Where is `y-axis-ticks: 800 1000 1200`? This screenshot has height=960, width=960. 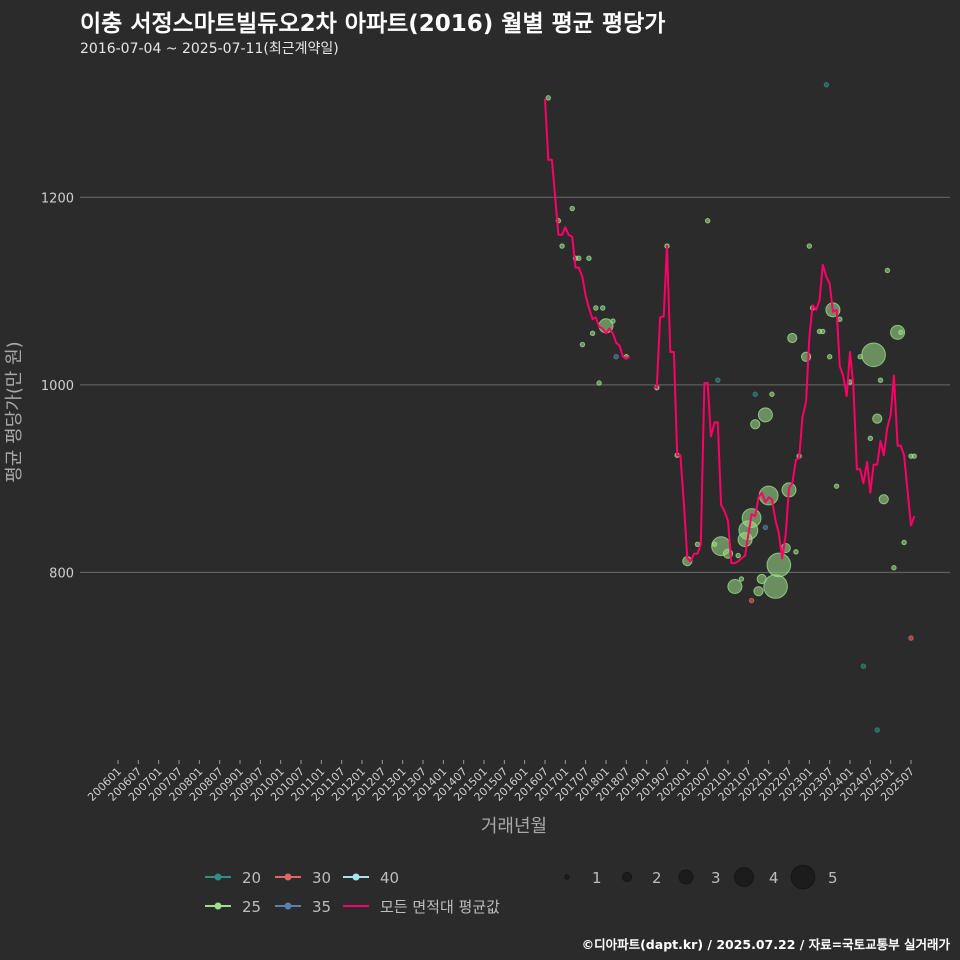 y-axis-ticks: 800 1000 1200 is located at coordinates (57, 386).